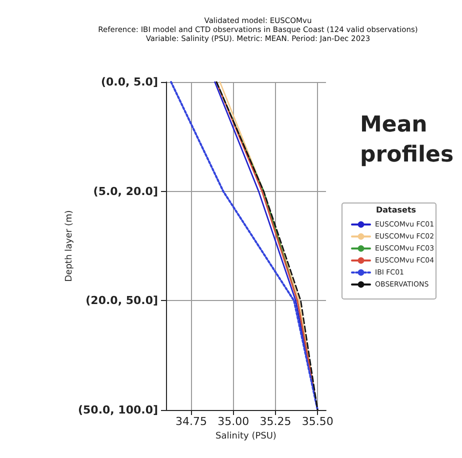 Image resolution: width=462 pixels, height=458 pixels. I want to click on x-tick-label: 34.75, so click(192, 421).